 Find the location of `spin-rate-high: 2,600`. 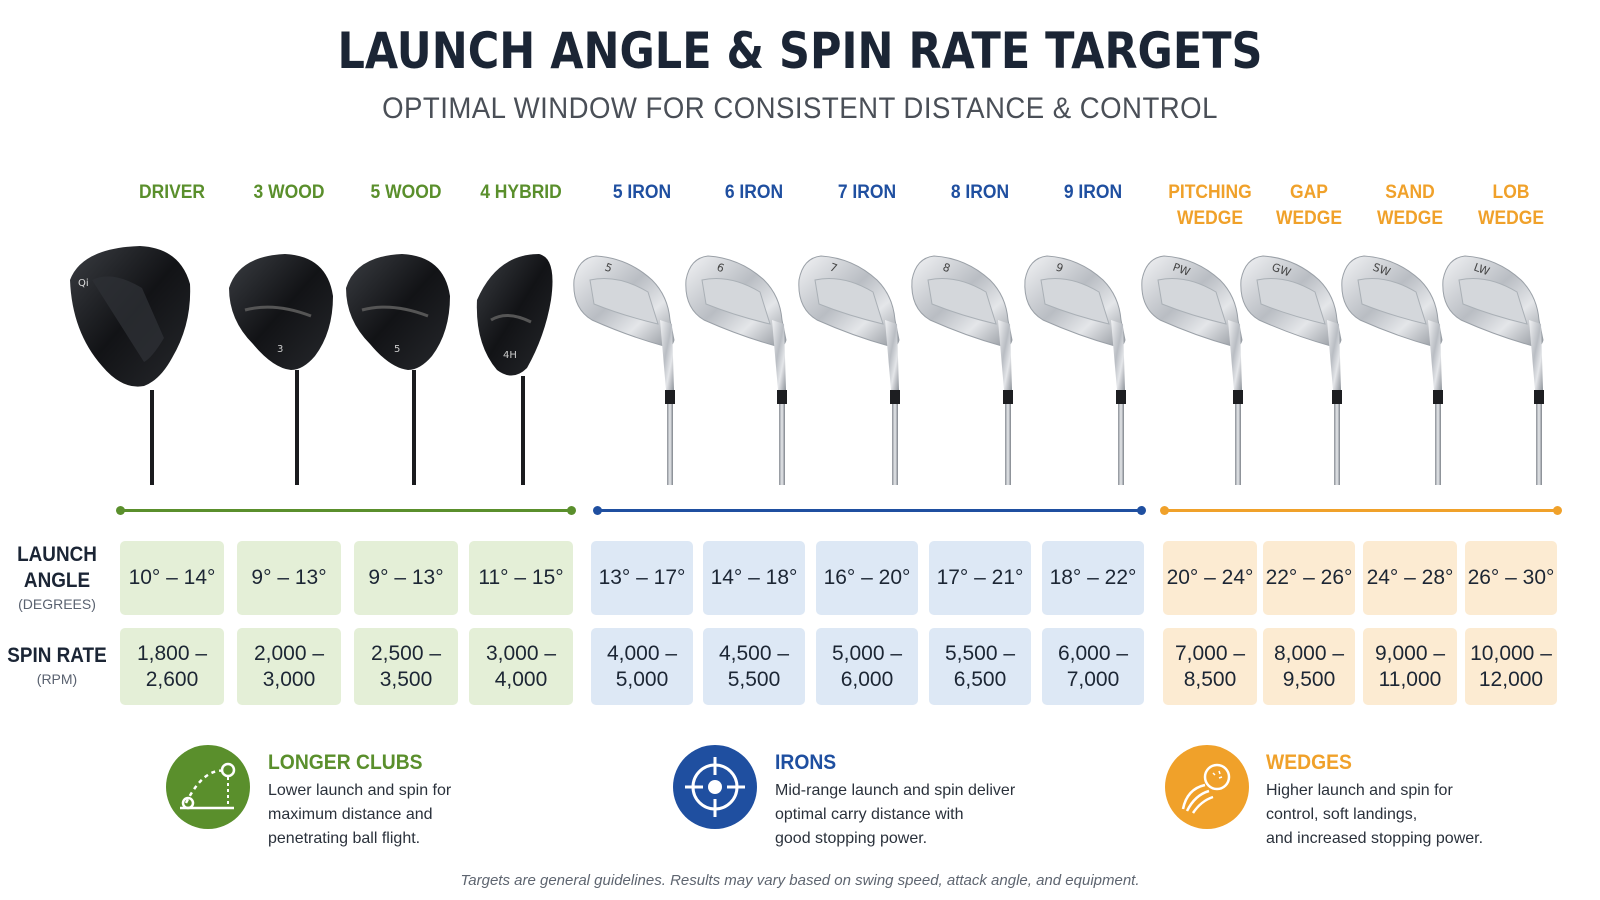

spin-rate-high: 2,600 is located at coordinates (172, 679).